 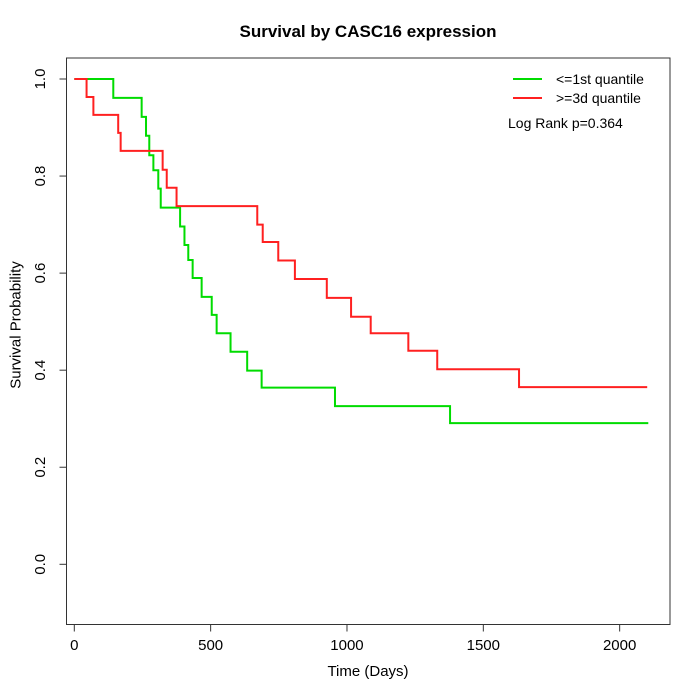 I want to click on x-tick-label: 1500, so click(x=483, y=645).